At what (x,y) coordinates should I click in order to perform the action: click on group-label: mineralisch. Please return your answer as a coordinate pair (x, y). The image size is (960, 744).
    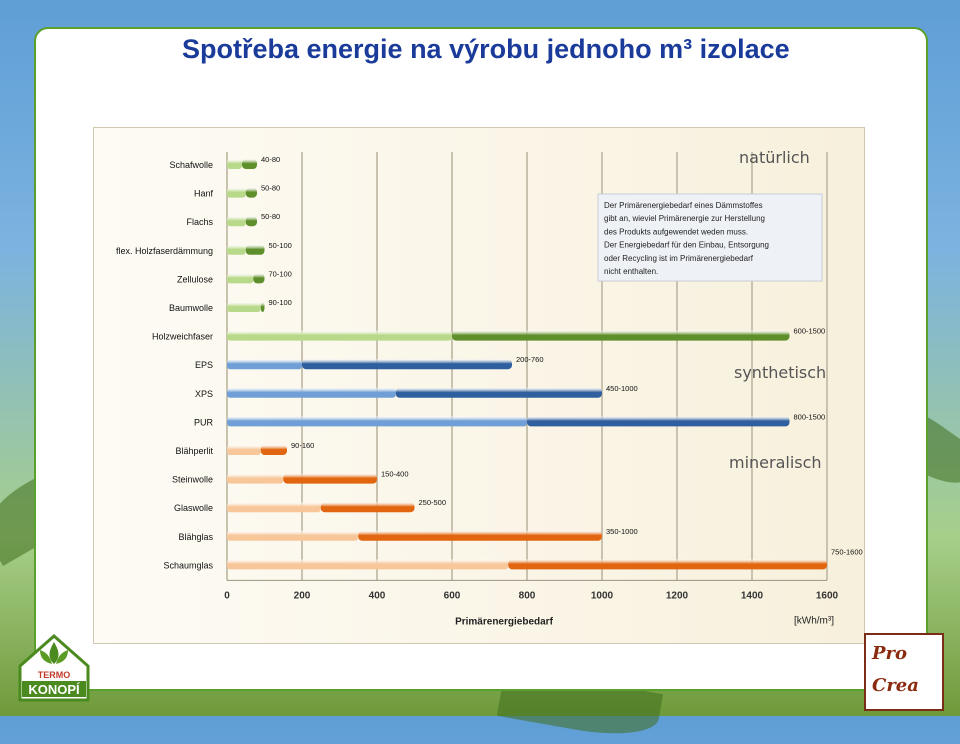
    Looking at the image, I should click on (775, 462).